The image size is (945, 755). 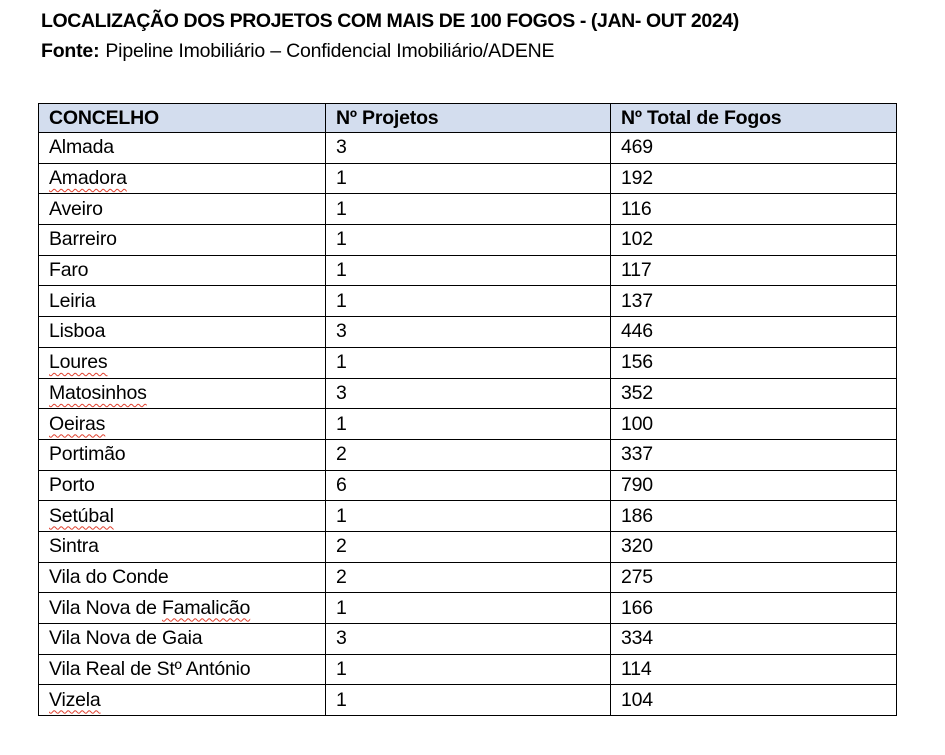 What do you see at coordinates (75, 699) in the screenshot?
I see `misspelled-word: Vizela` at bounding box center [75, 699].